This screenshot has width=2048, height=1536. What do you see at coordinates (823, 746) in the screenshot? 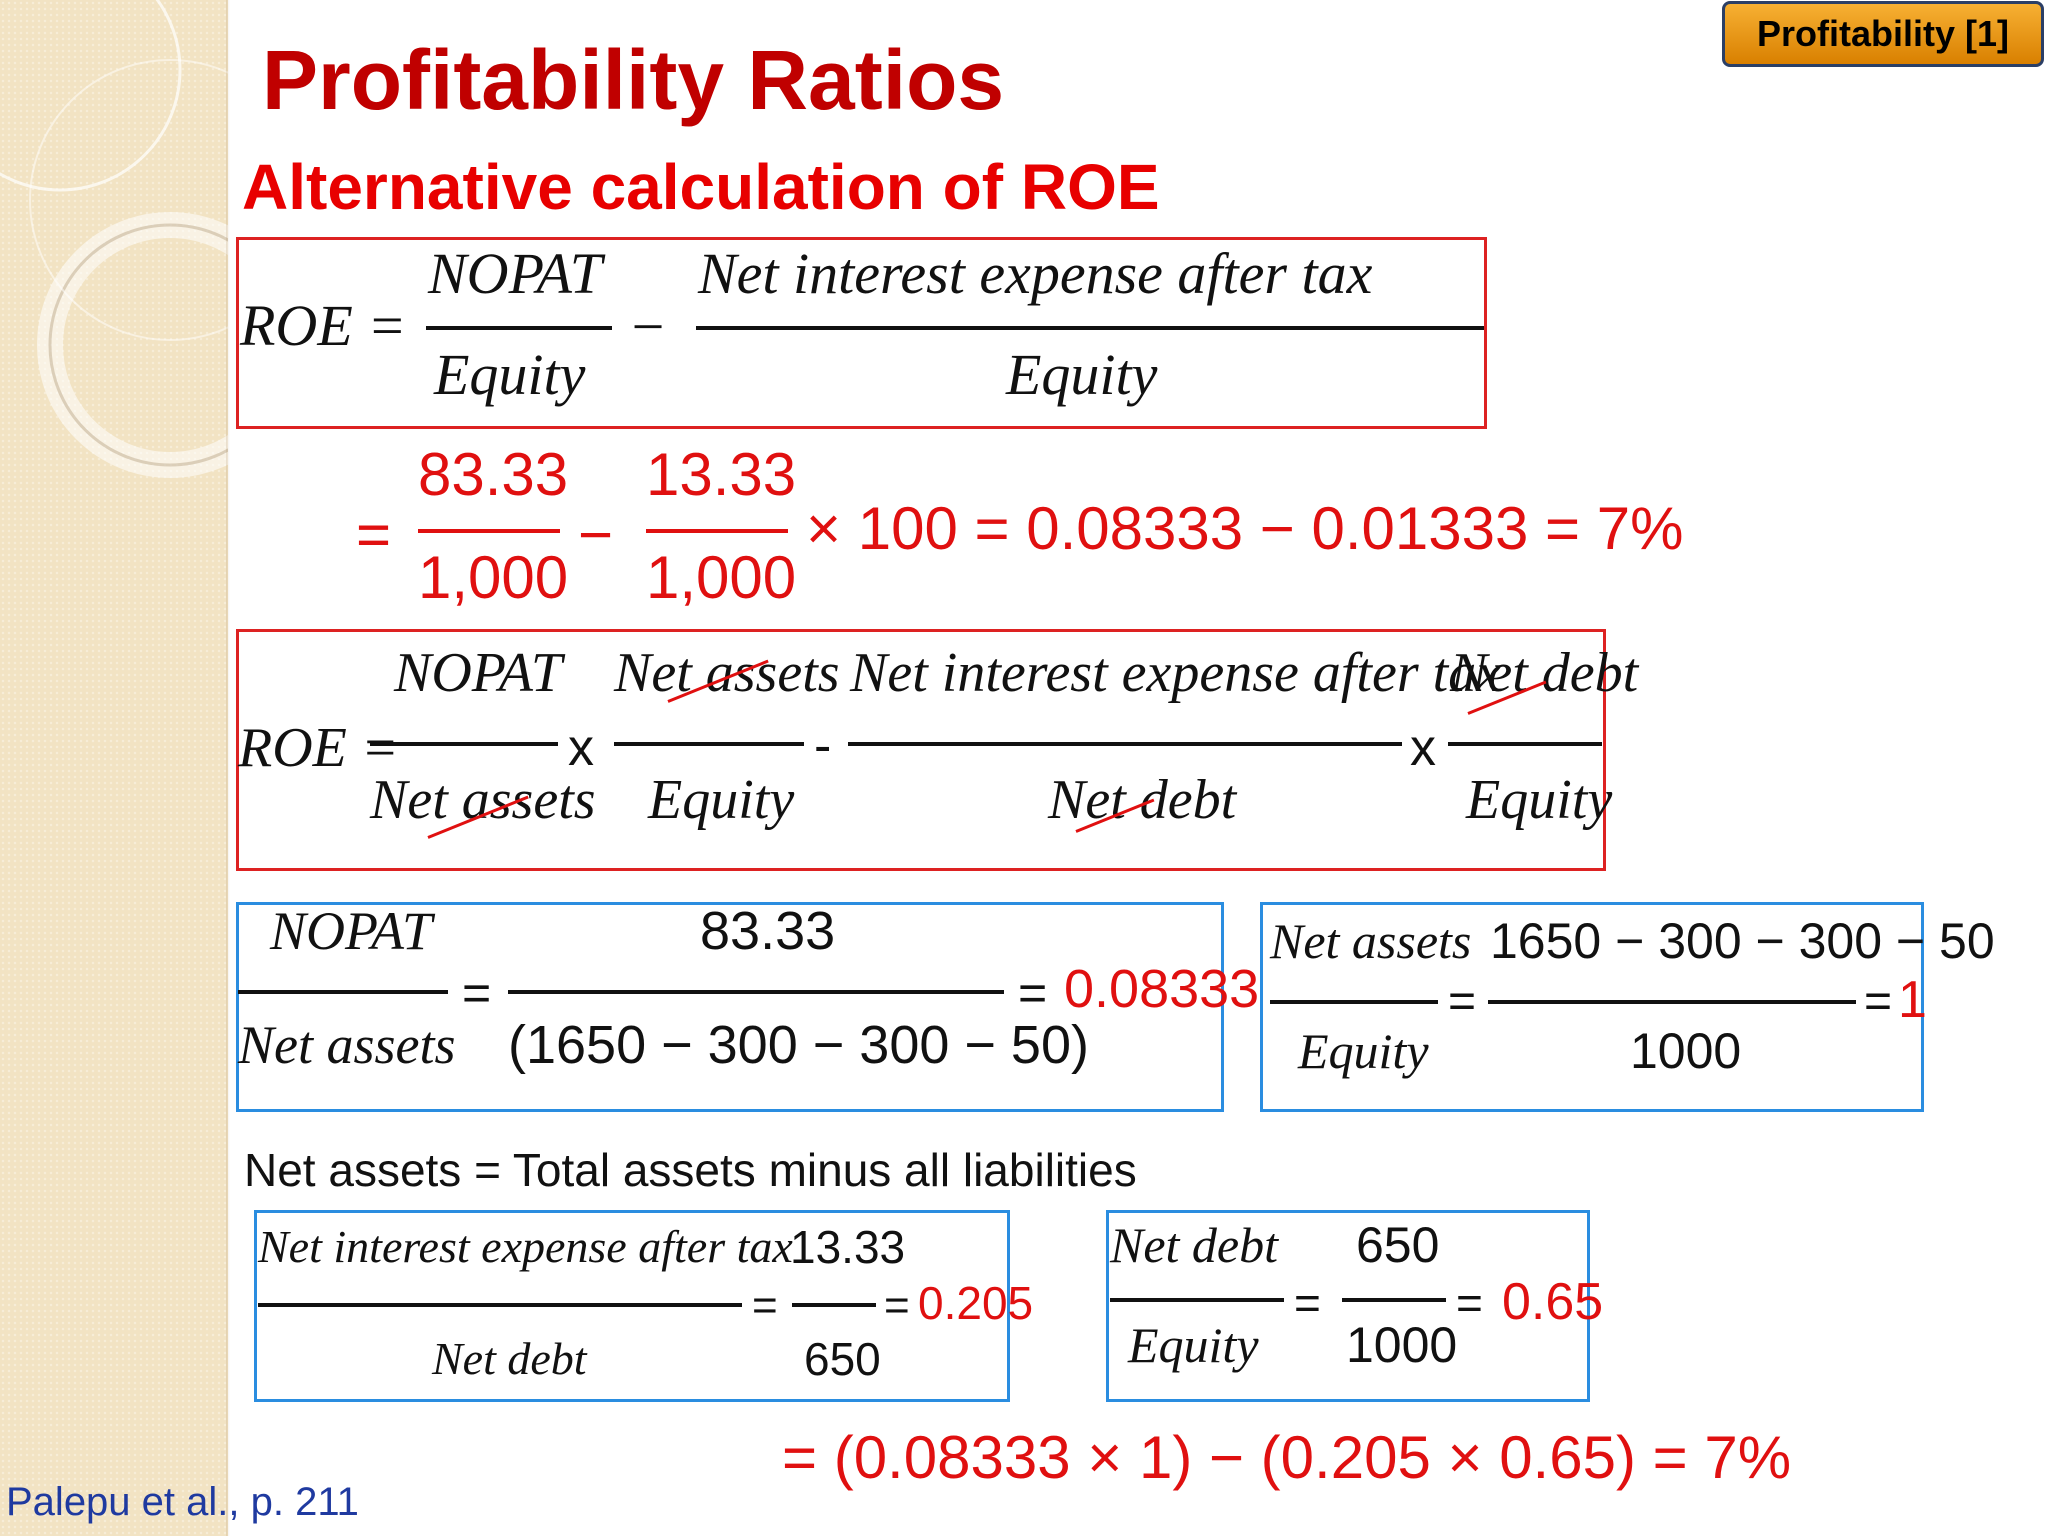
I see `minus-sign: -` at bounding box center [823, 746].